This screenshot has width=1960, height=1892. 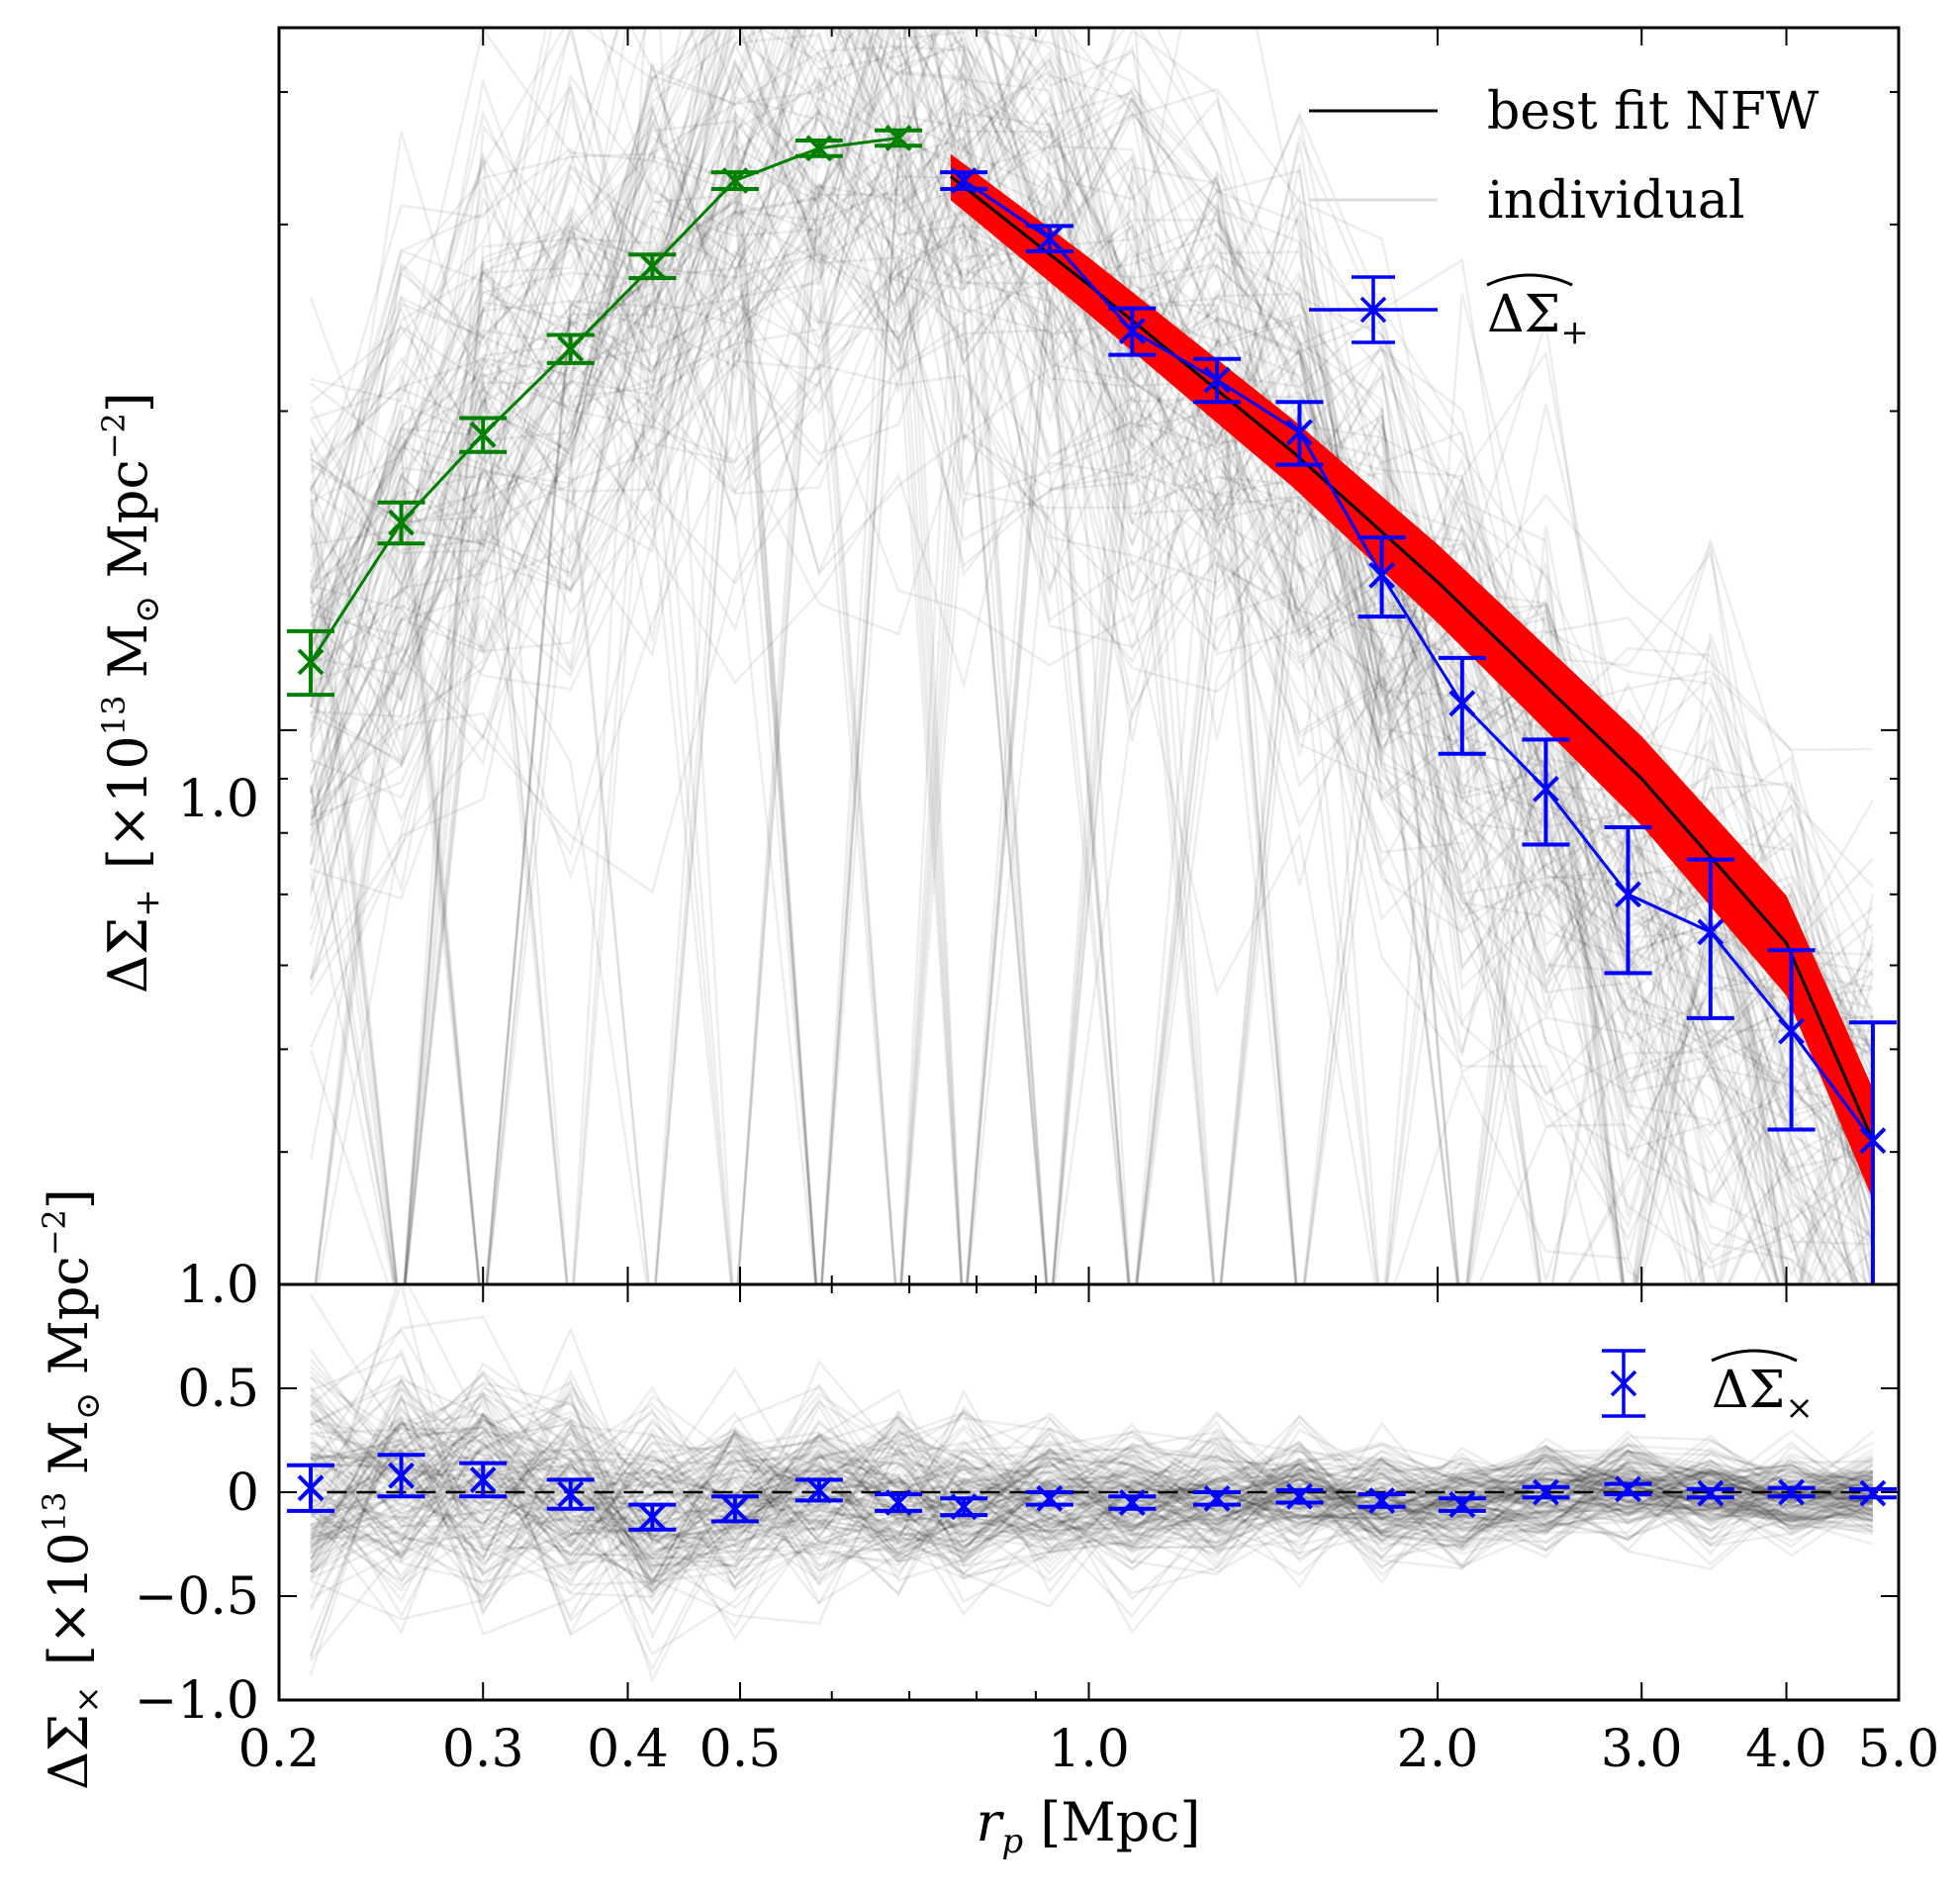 I want to click on ylabel-top-main: ΔΣ, so click(x=128, y=955).